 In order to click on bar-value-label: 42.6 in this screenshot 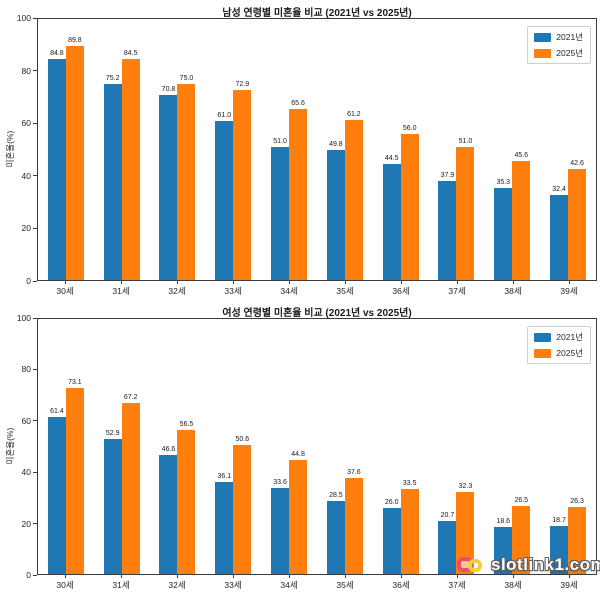, I will do `click(577, 163)`.